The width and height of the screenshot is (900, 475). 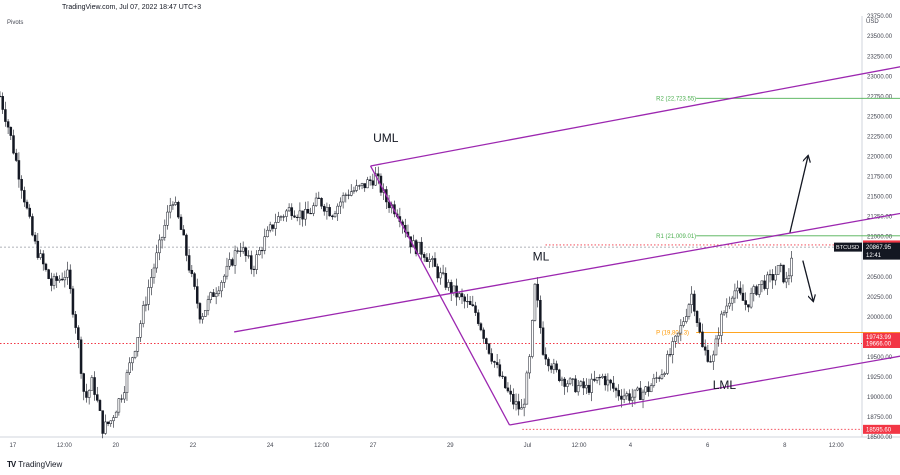 I want to click on indicator-label: Pivots, so click(x=15, y=23).